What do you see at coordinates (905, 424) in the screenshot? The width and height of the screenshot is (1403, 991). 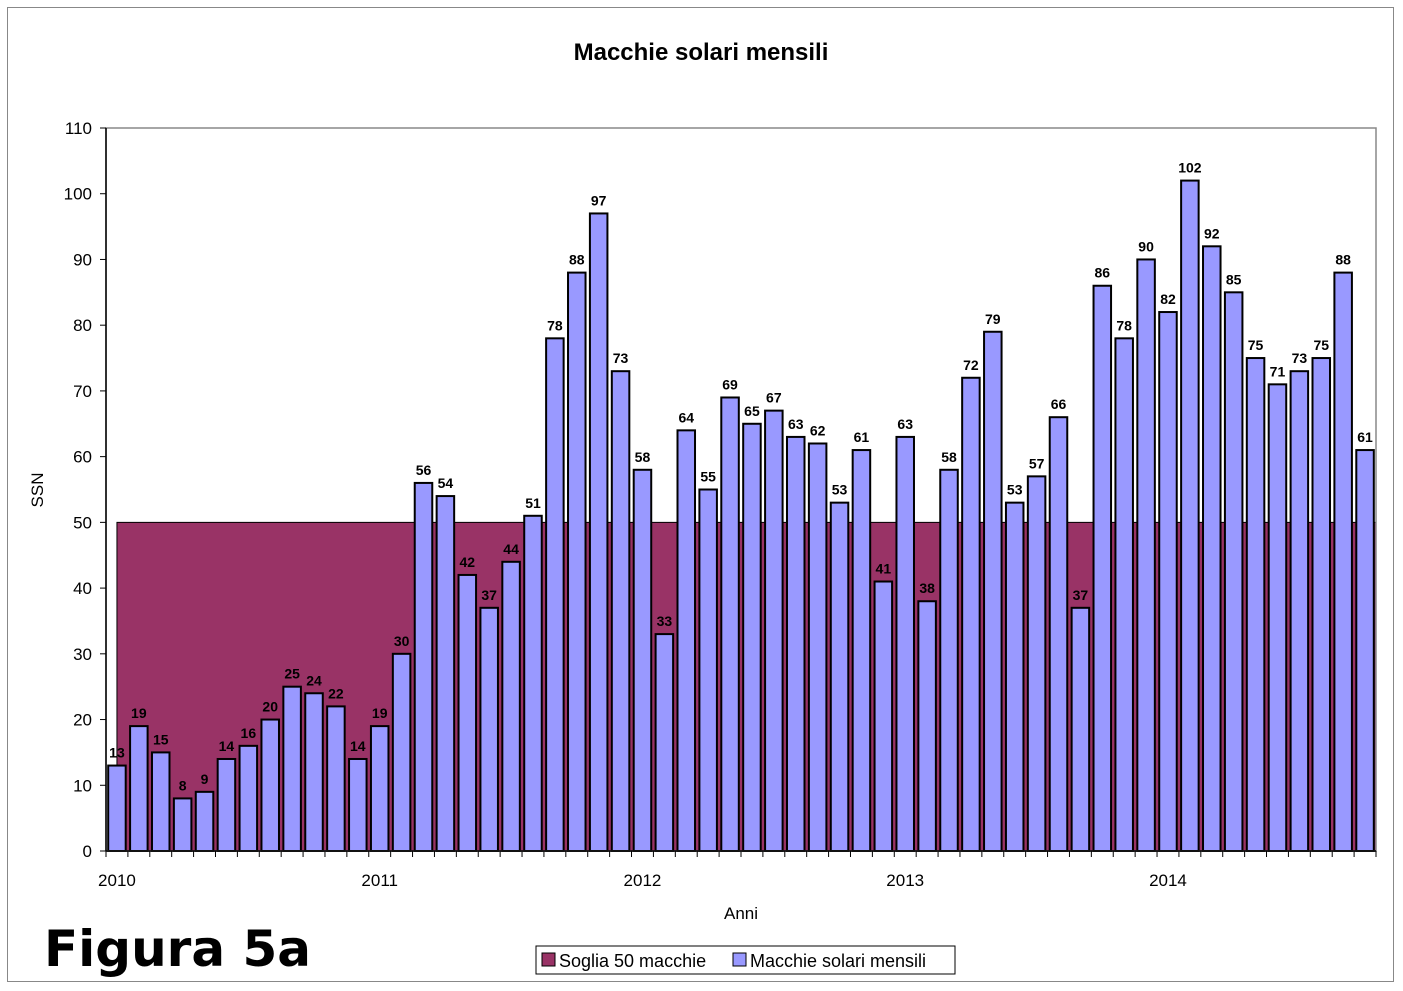 I see `data-label: 63` at bounding box center [905, 424].